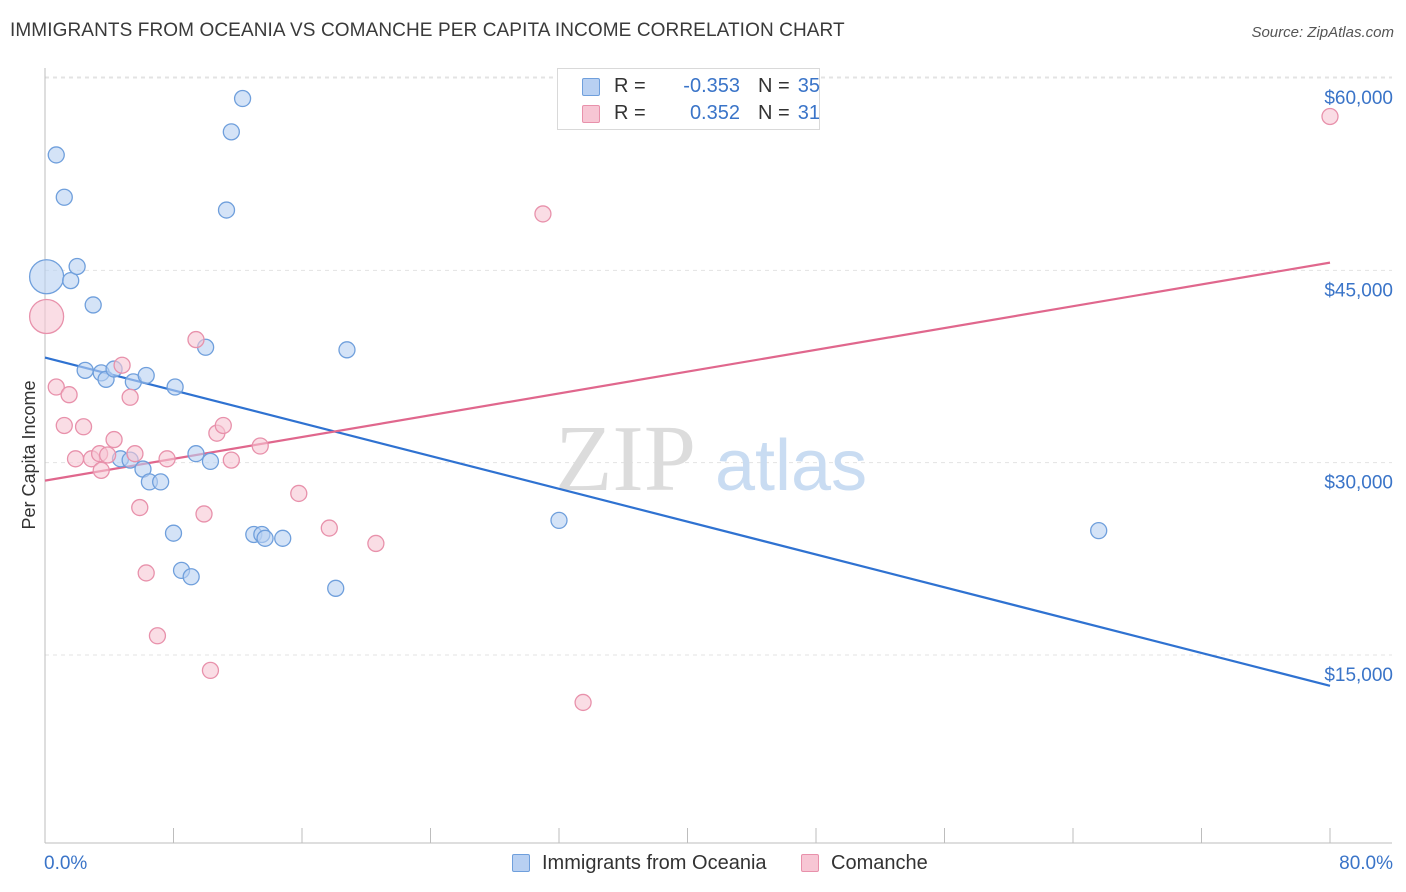 The height and width of the screenshot is (892, 1406). What do you see at coordinates (654, 863) in the screenshot?
I see `legend-label: Immigrants from Oceania` at bounding box center [654, 863].